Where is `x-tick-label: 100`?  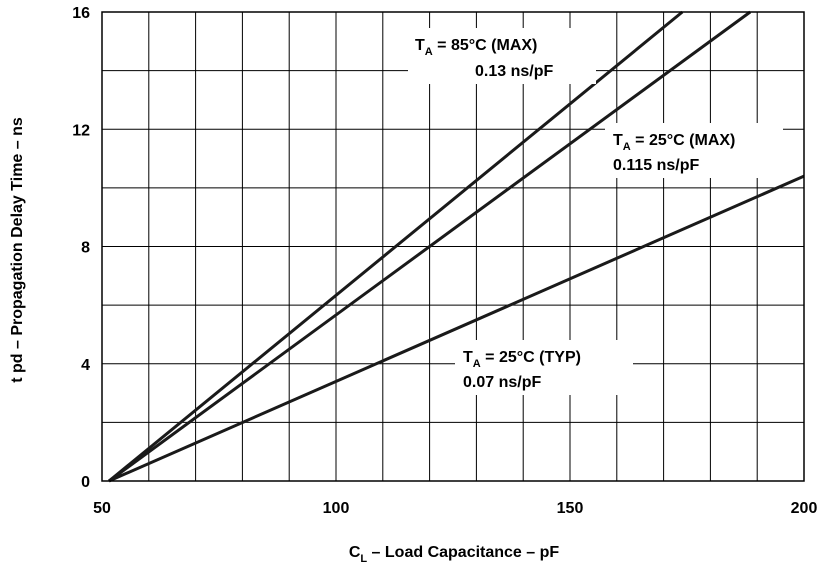 x-tick-label: 100 is located at coordinates (336, 508).